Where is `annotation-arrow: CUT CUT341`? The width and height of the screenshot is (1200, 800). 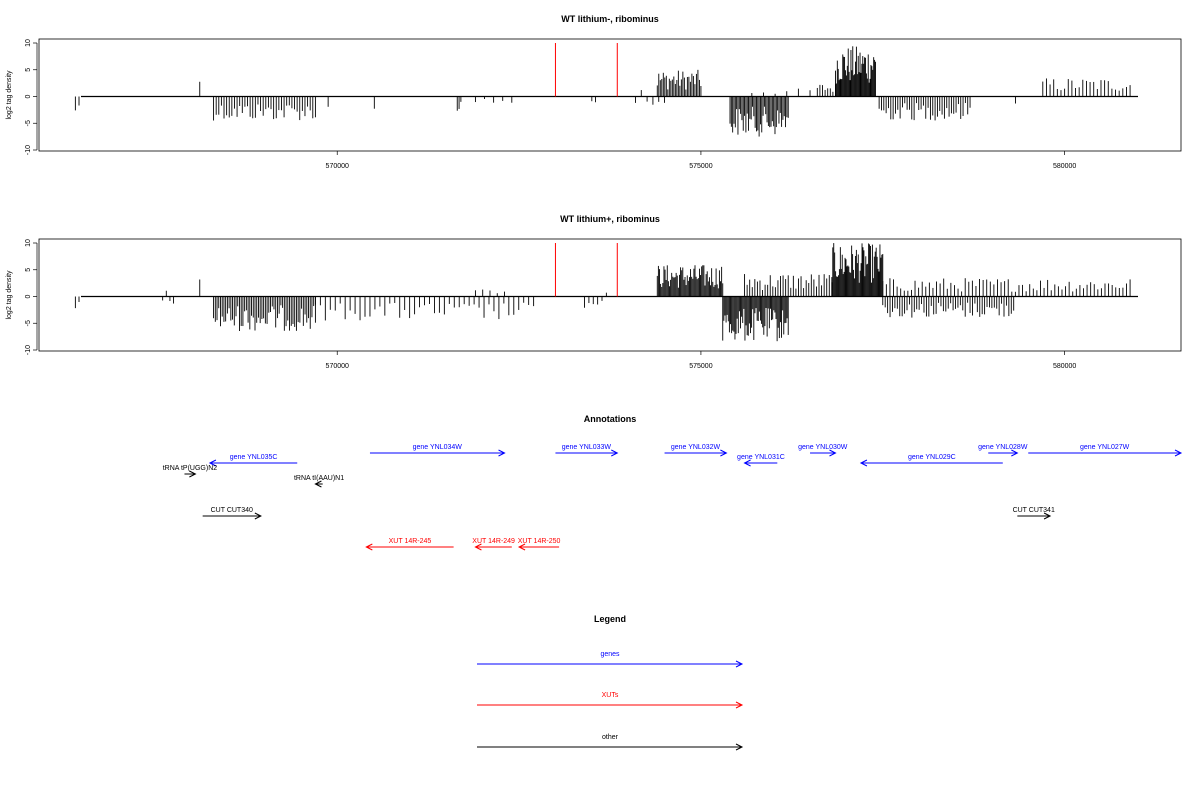
annotation-arrow: CUT CUT341 is located at coordinates (1034, 513).